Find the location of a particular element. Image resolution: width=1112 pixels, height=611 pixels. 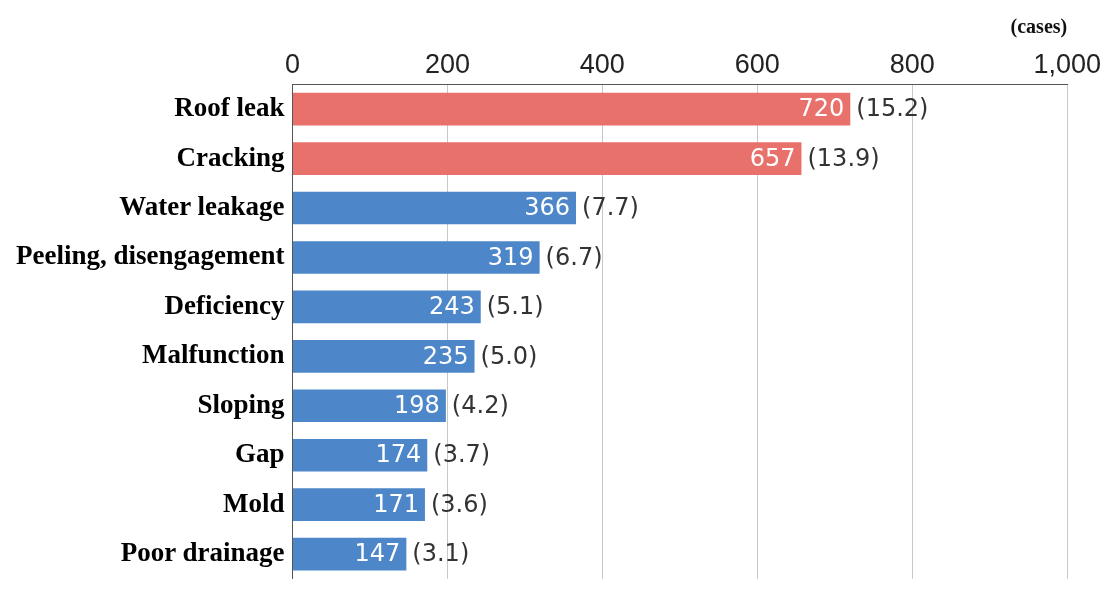

annotation: (5.0) is located at coordinates (509, 355).